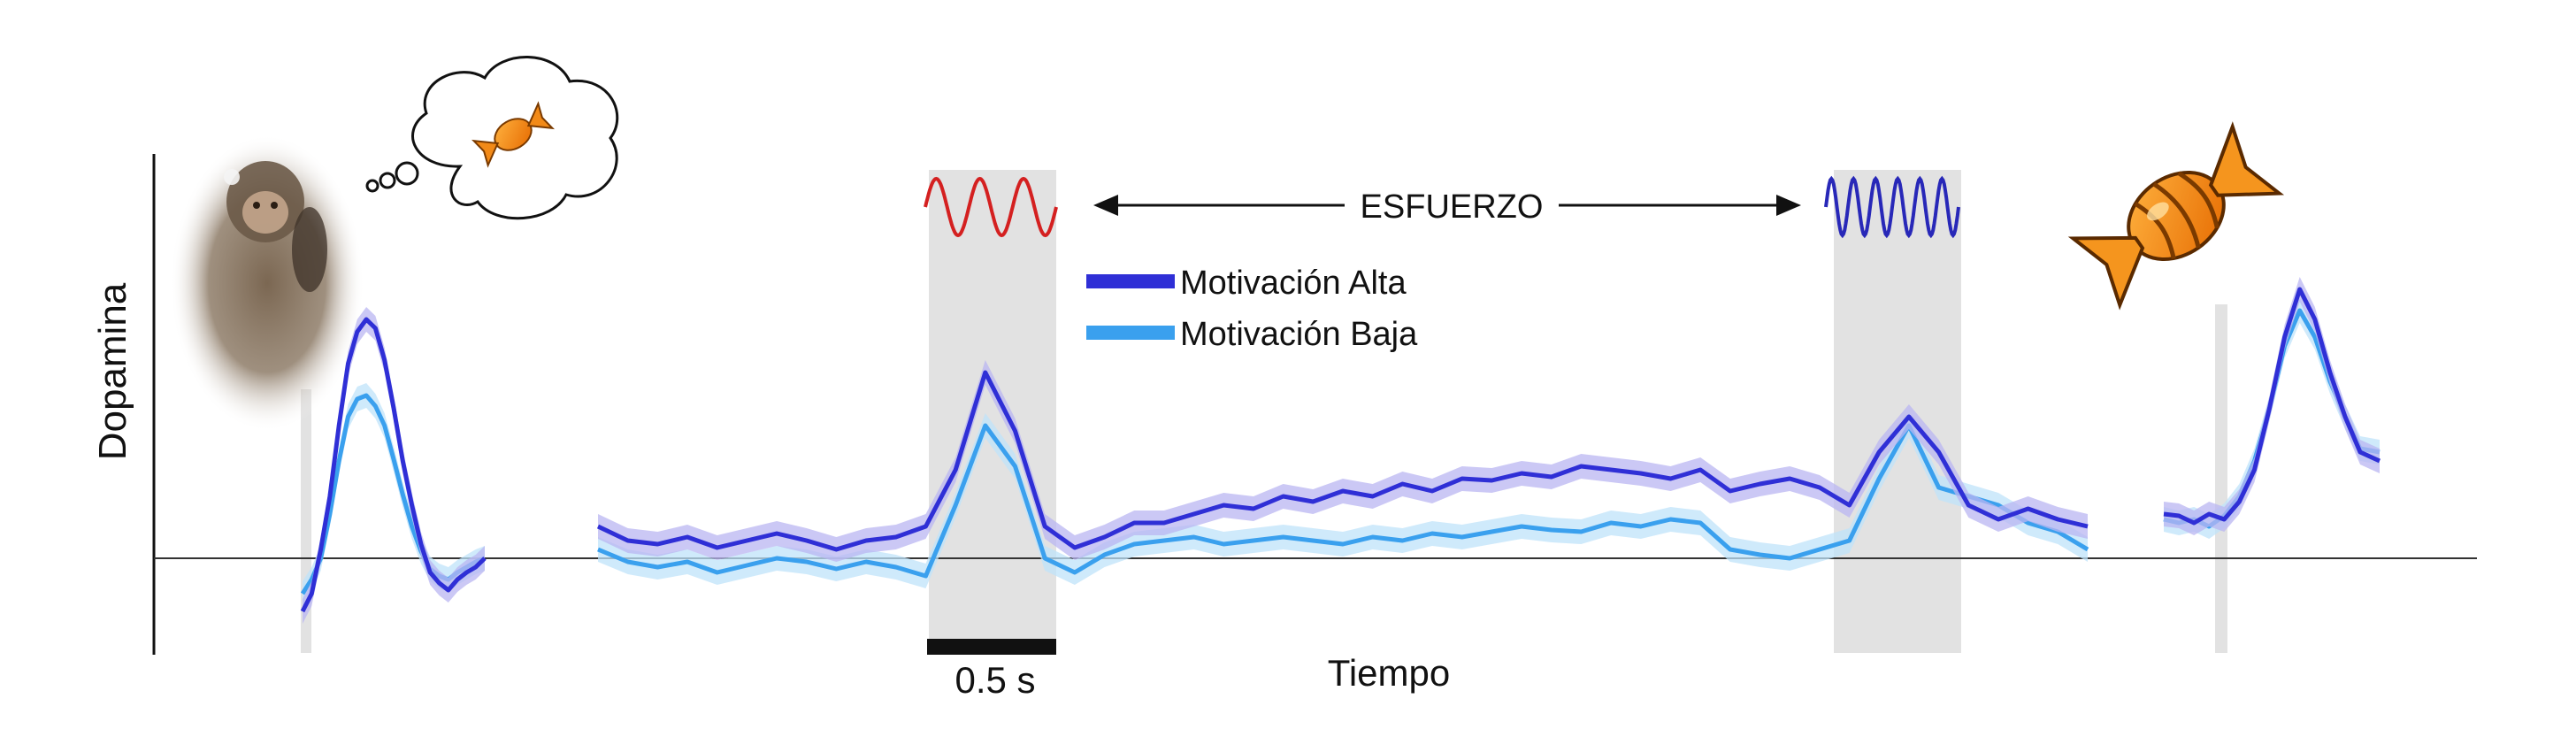 This screenshot has height=737, width=2576. Describe the element at coordinates (994, 680) in the screenshot. I see `scale-bar-label: 0.5 s` at that location.